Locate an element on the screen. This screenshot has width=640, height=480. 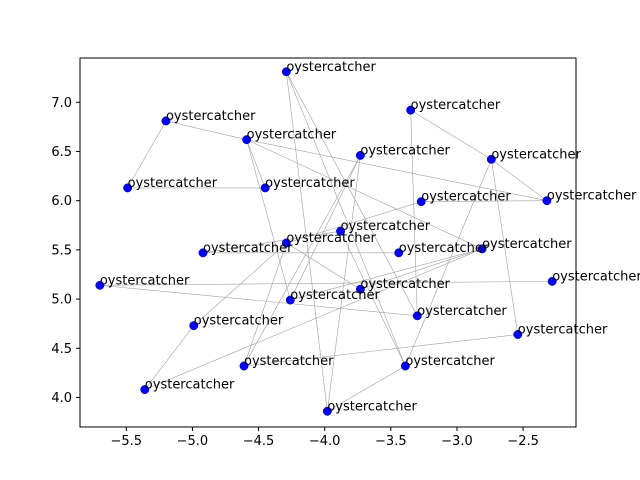
x-tick-label: −3.5 is located at coordinates (391, 441).